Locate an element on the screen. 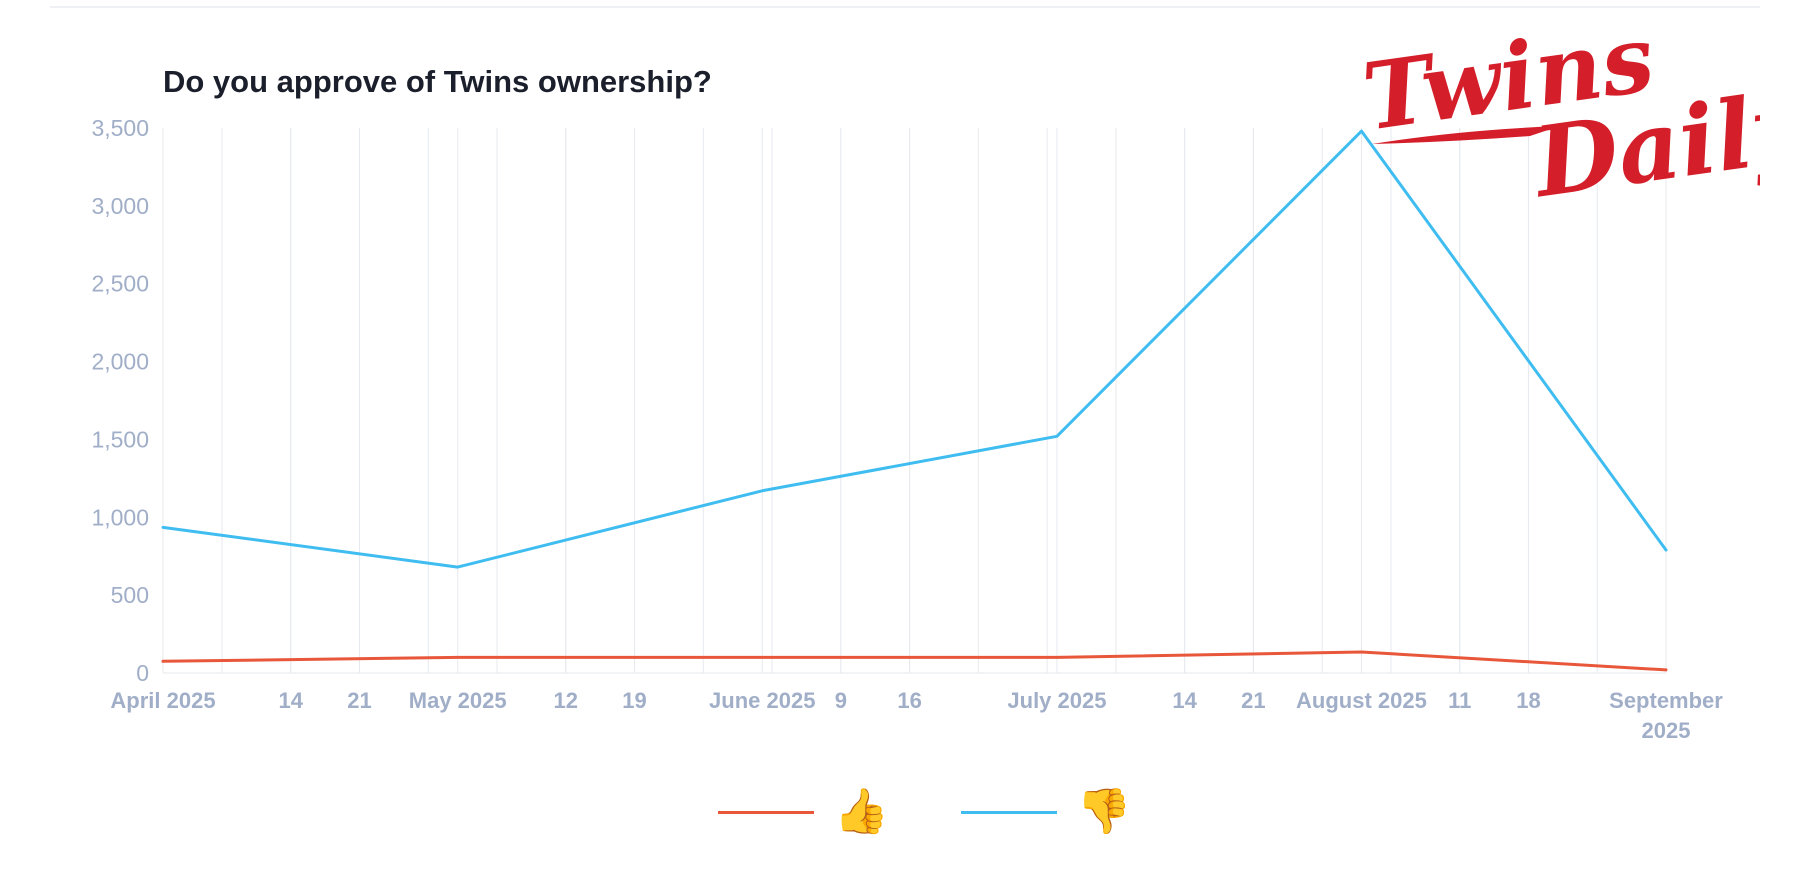  x-tick-label: August 2025 is located at coordinates (1361, 700).